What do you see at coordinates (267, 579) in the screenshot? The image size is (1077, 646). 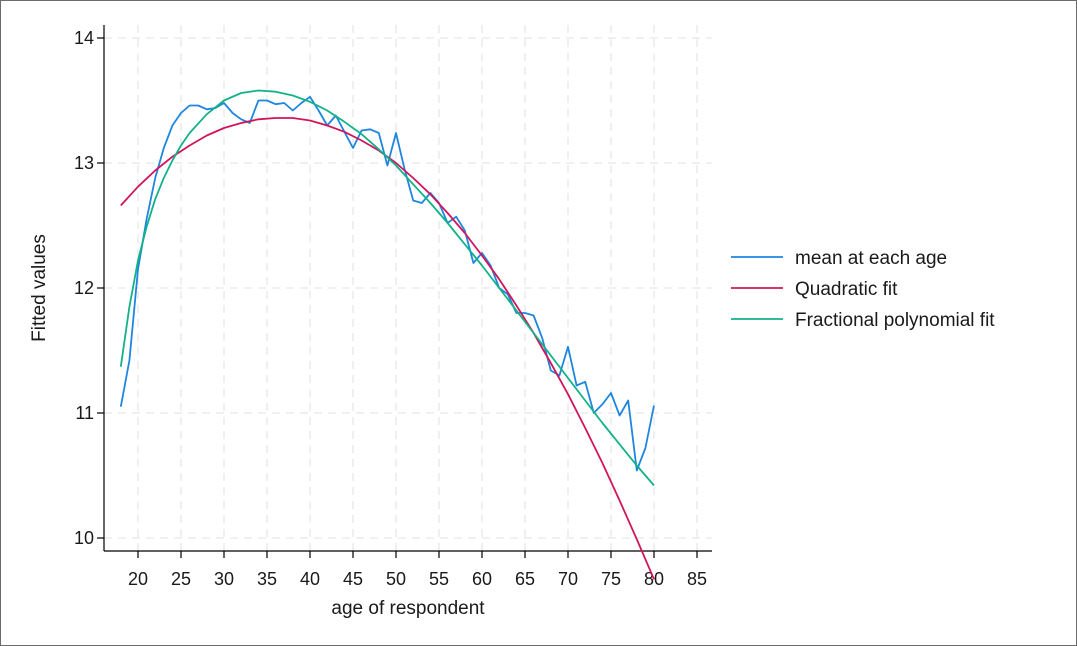 I see `x-tick-label: 35` at bounding box center [267, 579].